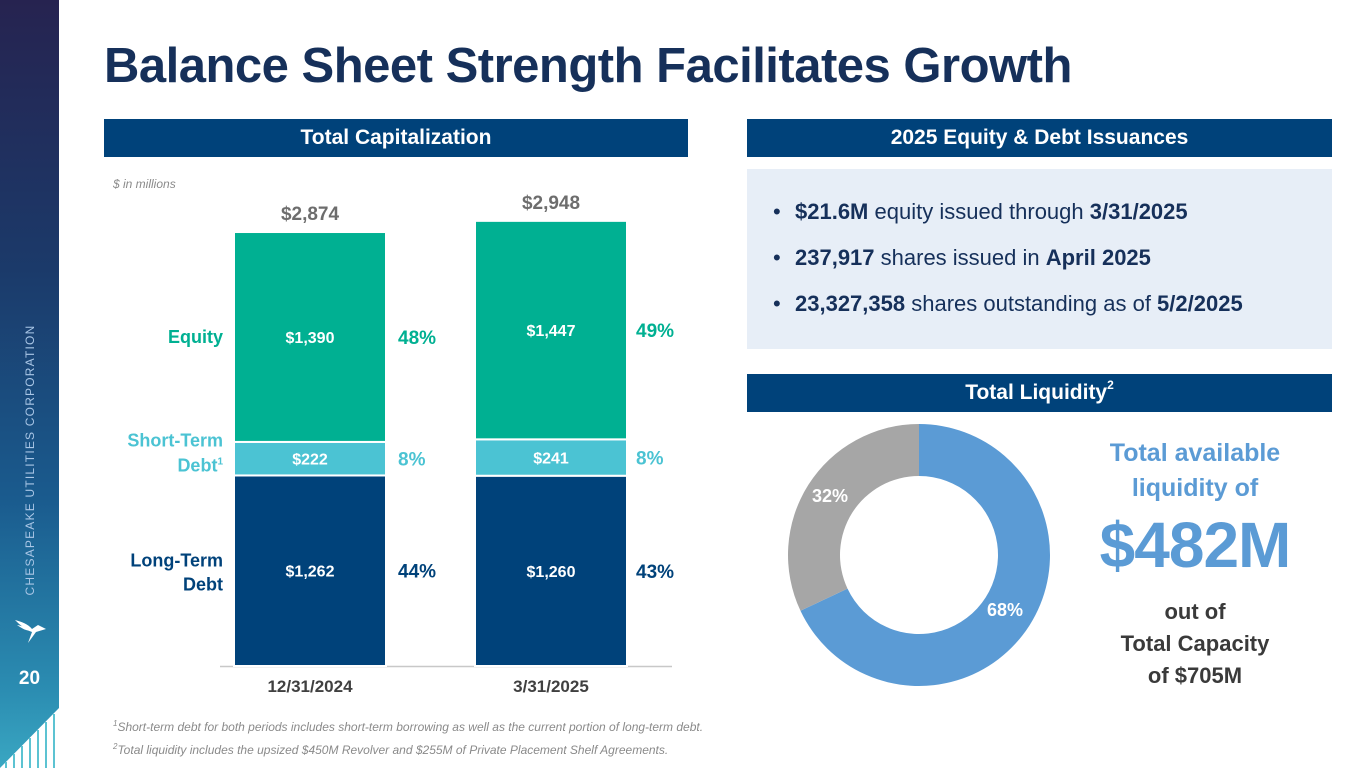  Describe the element at coordinates (960, 257) in the screenshot. I see `issuance-text: shares issued in` at that location.